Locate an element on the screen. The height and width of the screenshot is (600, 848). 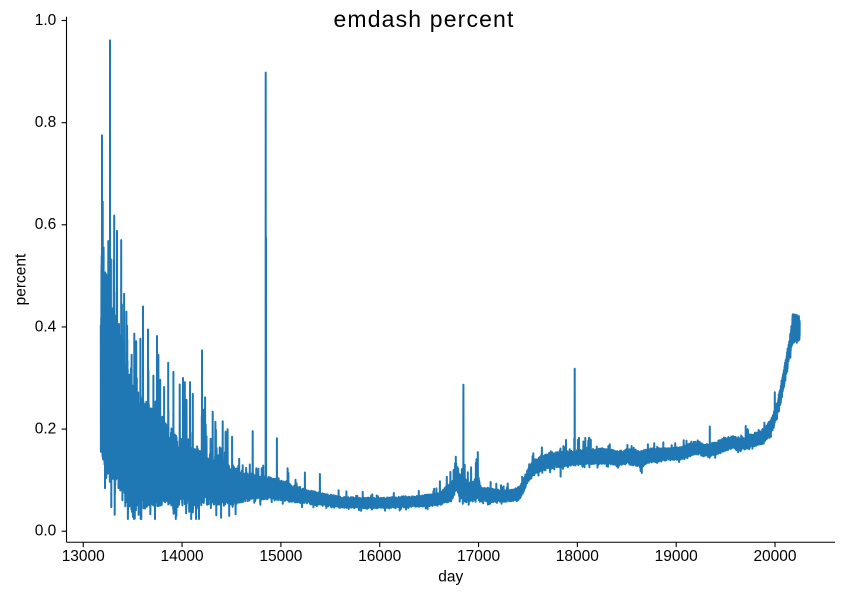
svg-text: 0.6 is located at coordinates (46, 224).